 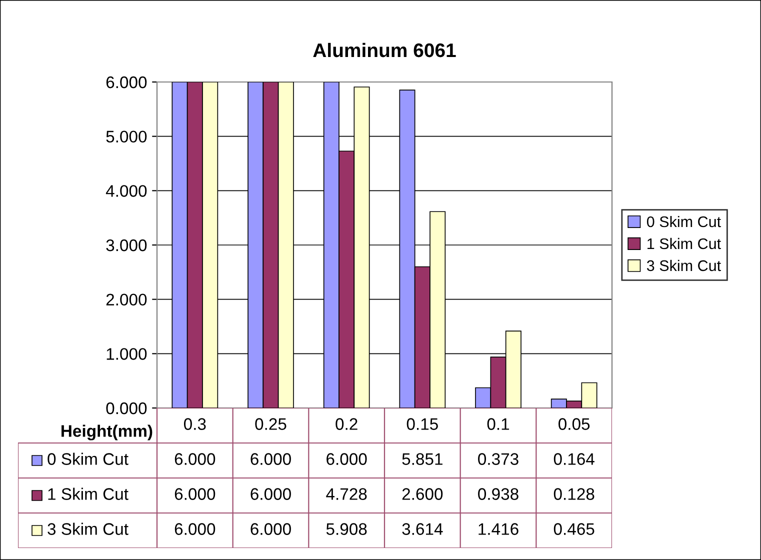 I want to click on data-label: 0.164, so click(x=574, y=459).